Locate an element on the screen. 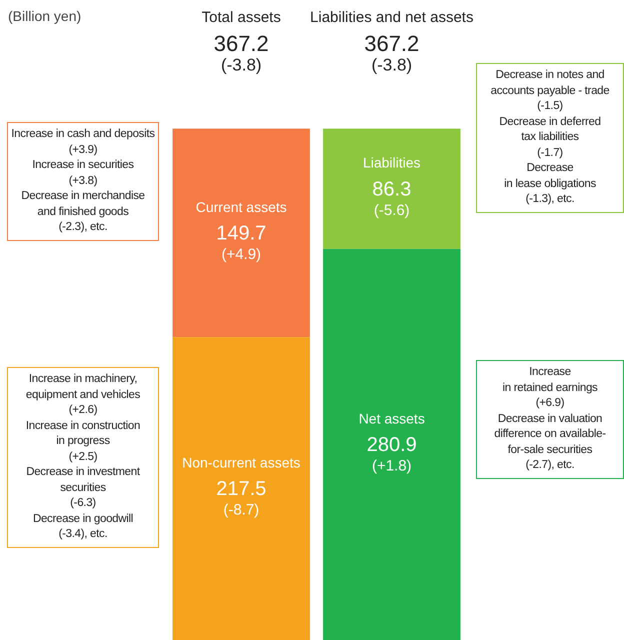 The width and height of the screenshot is (624, 640). data-label: 280.9 (+1.8) is located at coordinates (391, 454).